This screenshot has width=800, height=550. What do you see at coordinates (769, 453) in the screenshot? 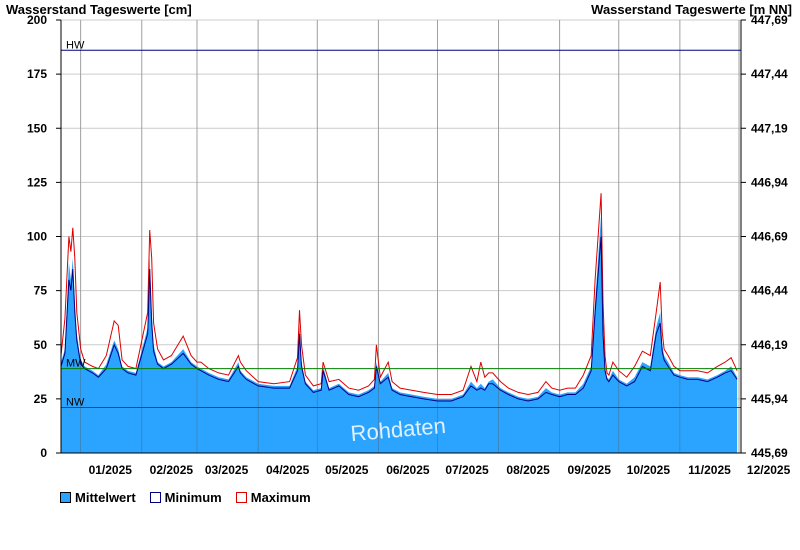
I see `y-tick-label-right: 445,69` at bounding box center [769, 453].